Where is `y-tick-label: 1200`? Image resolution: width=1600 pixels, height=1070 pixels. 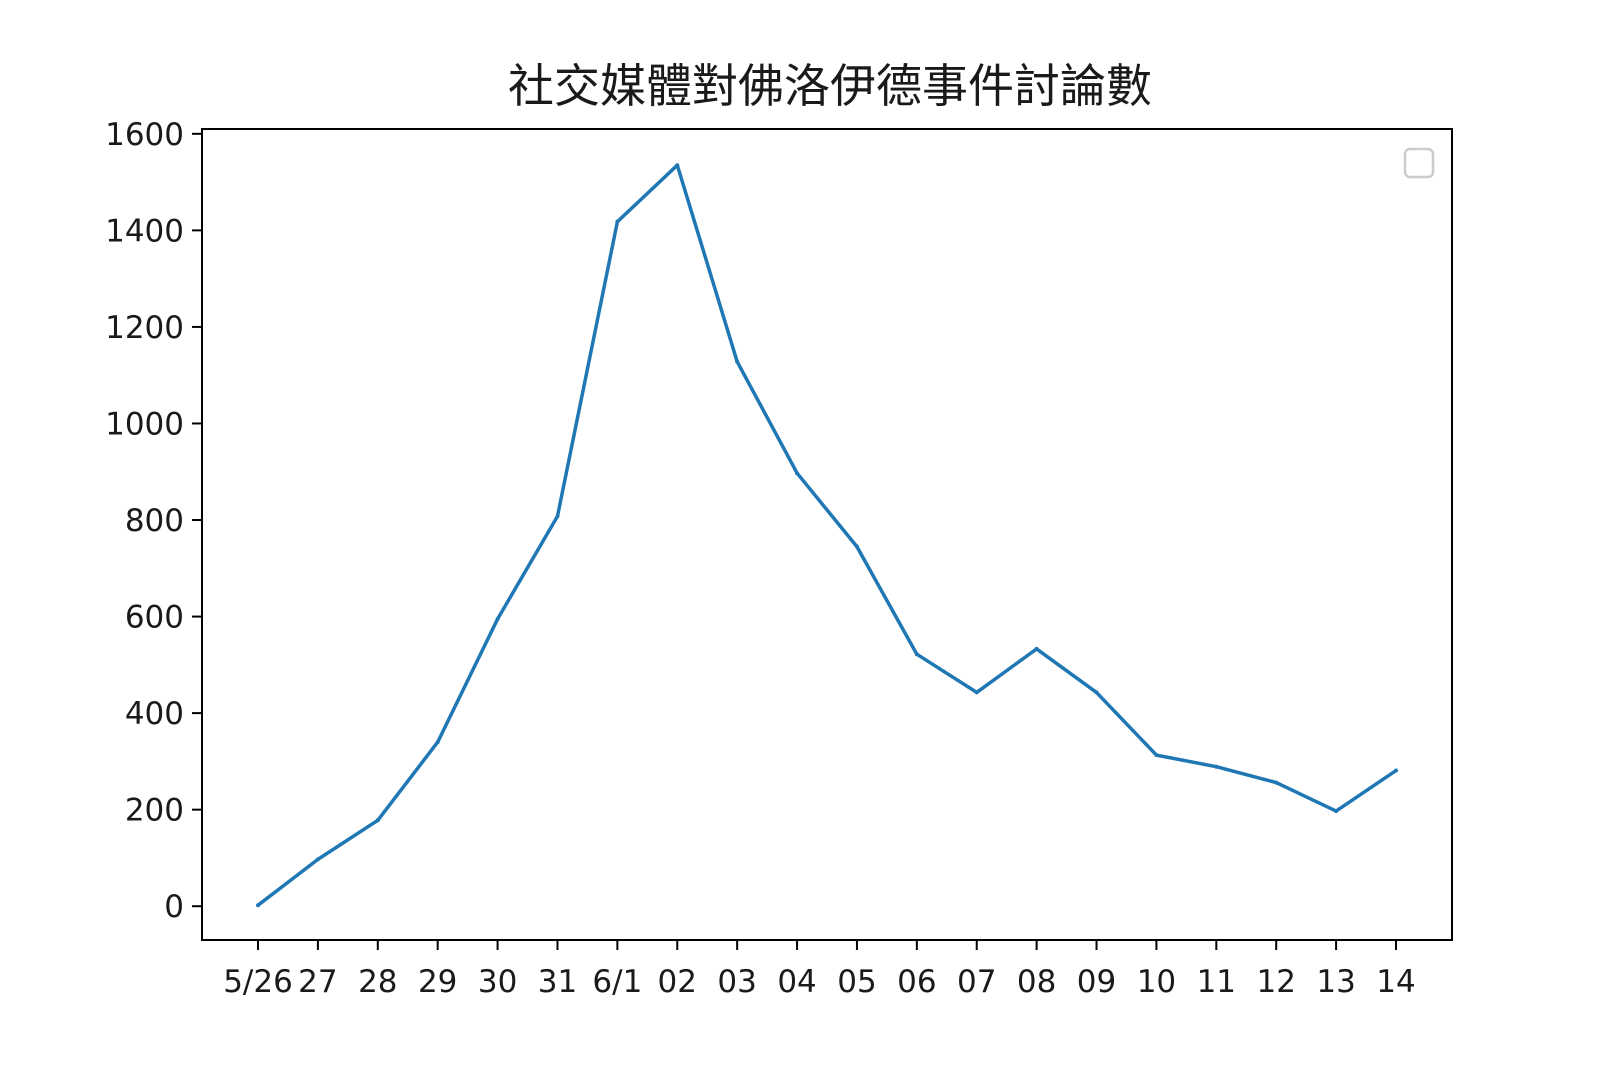 y-tick-label: 1200 is located at coordinates (144, 328).